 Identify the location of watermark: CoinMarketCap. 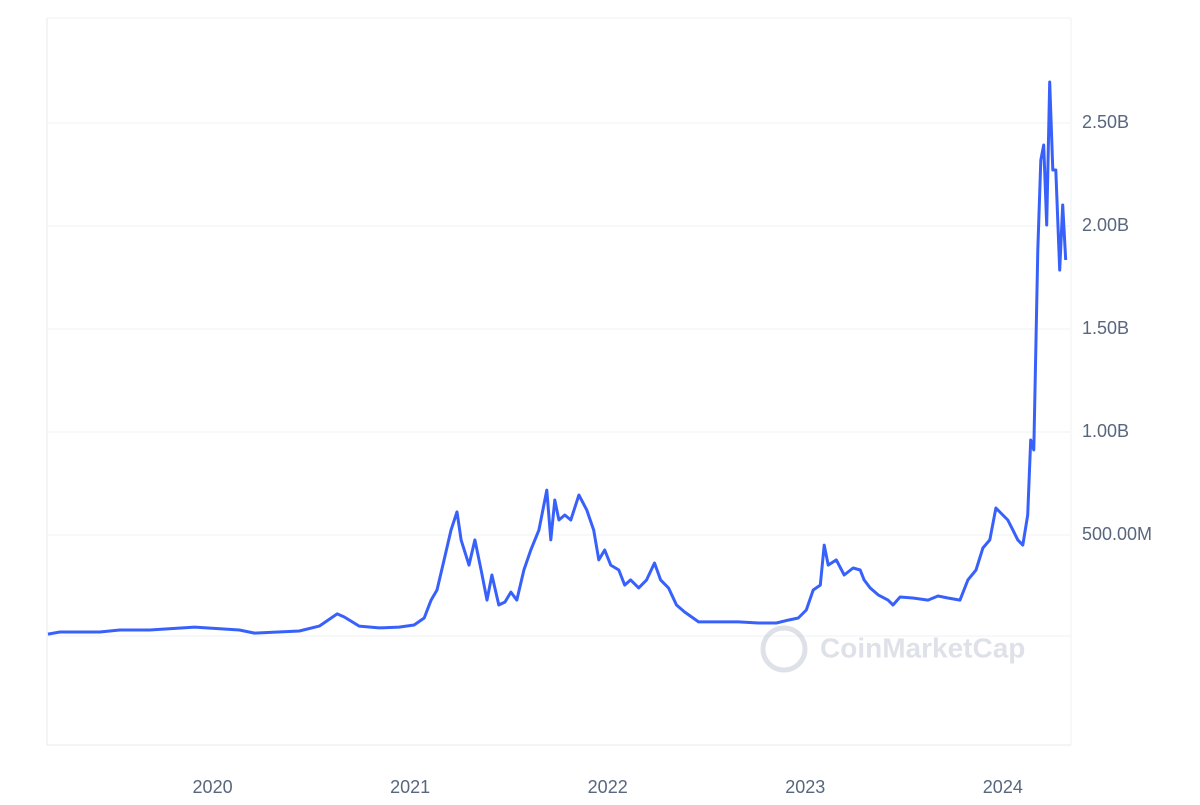
(892, 649).